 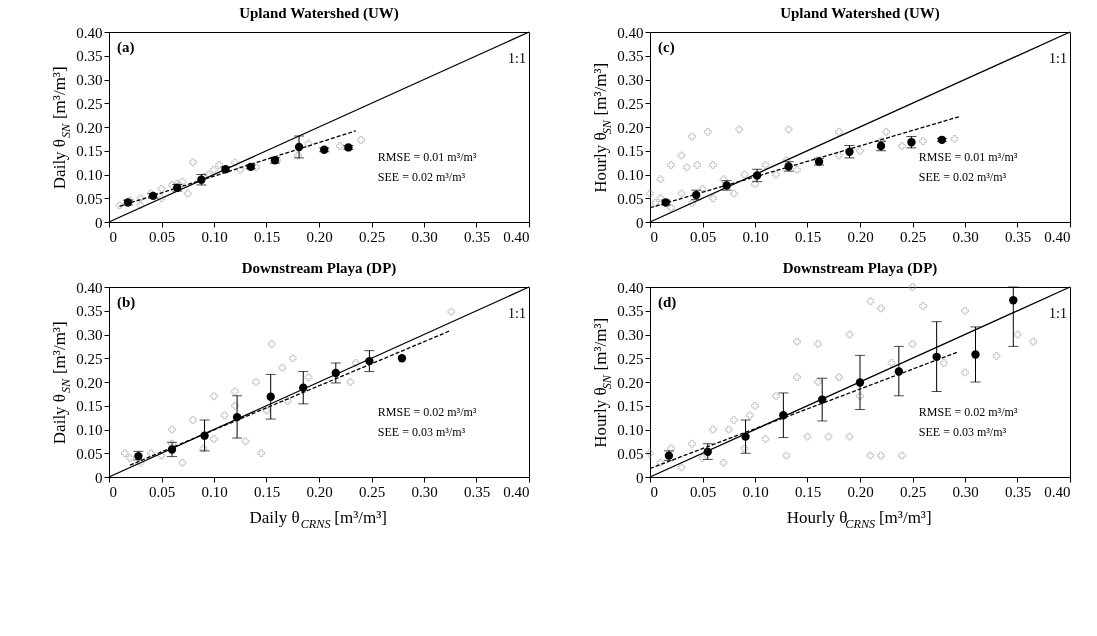 I want to click on annotation: (d), so click(x=667, y=302).